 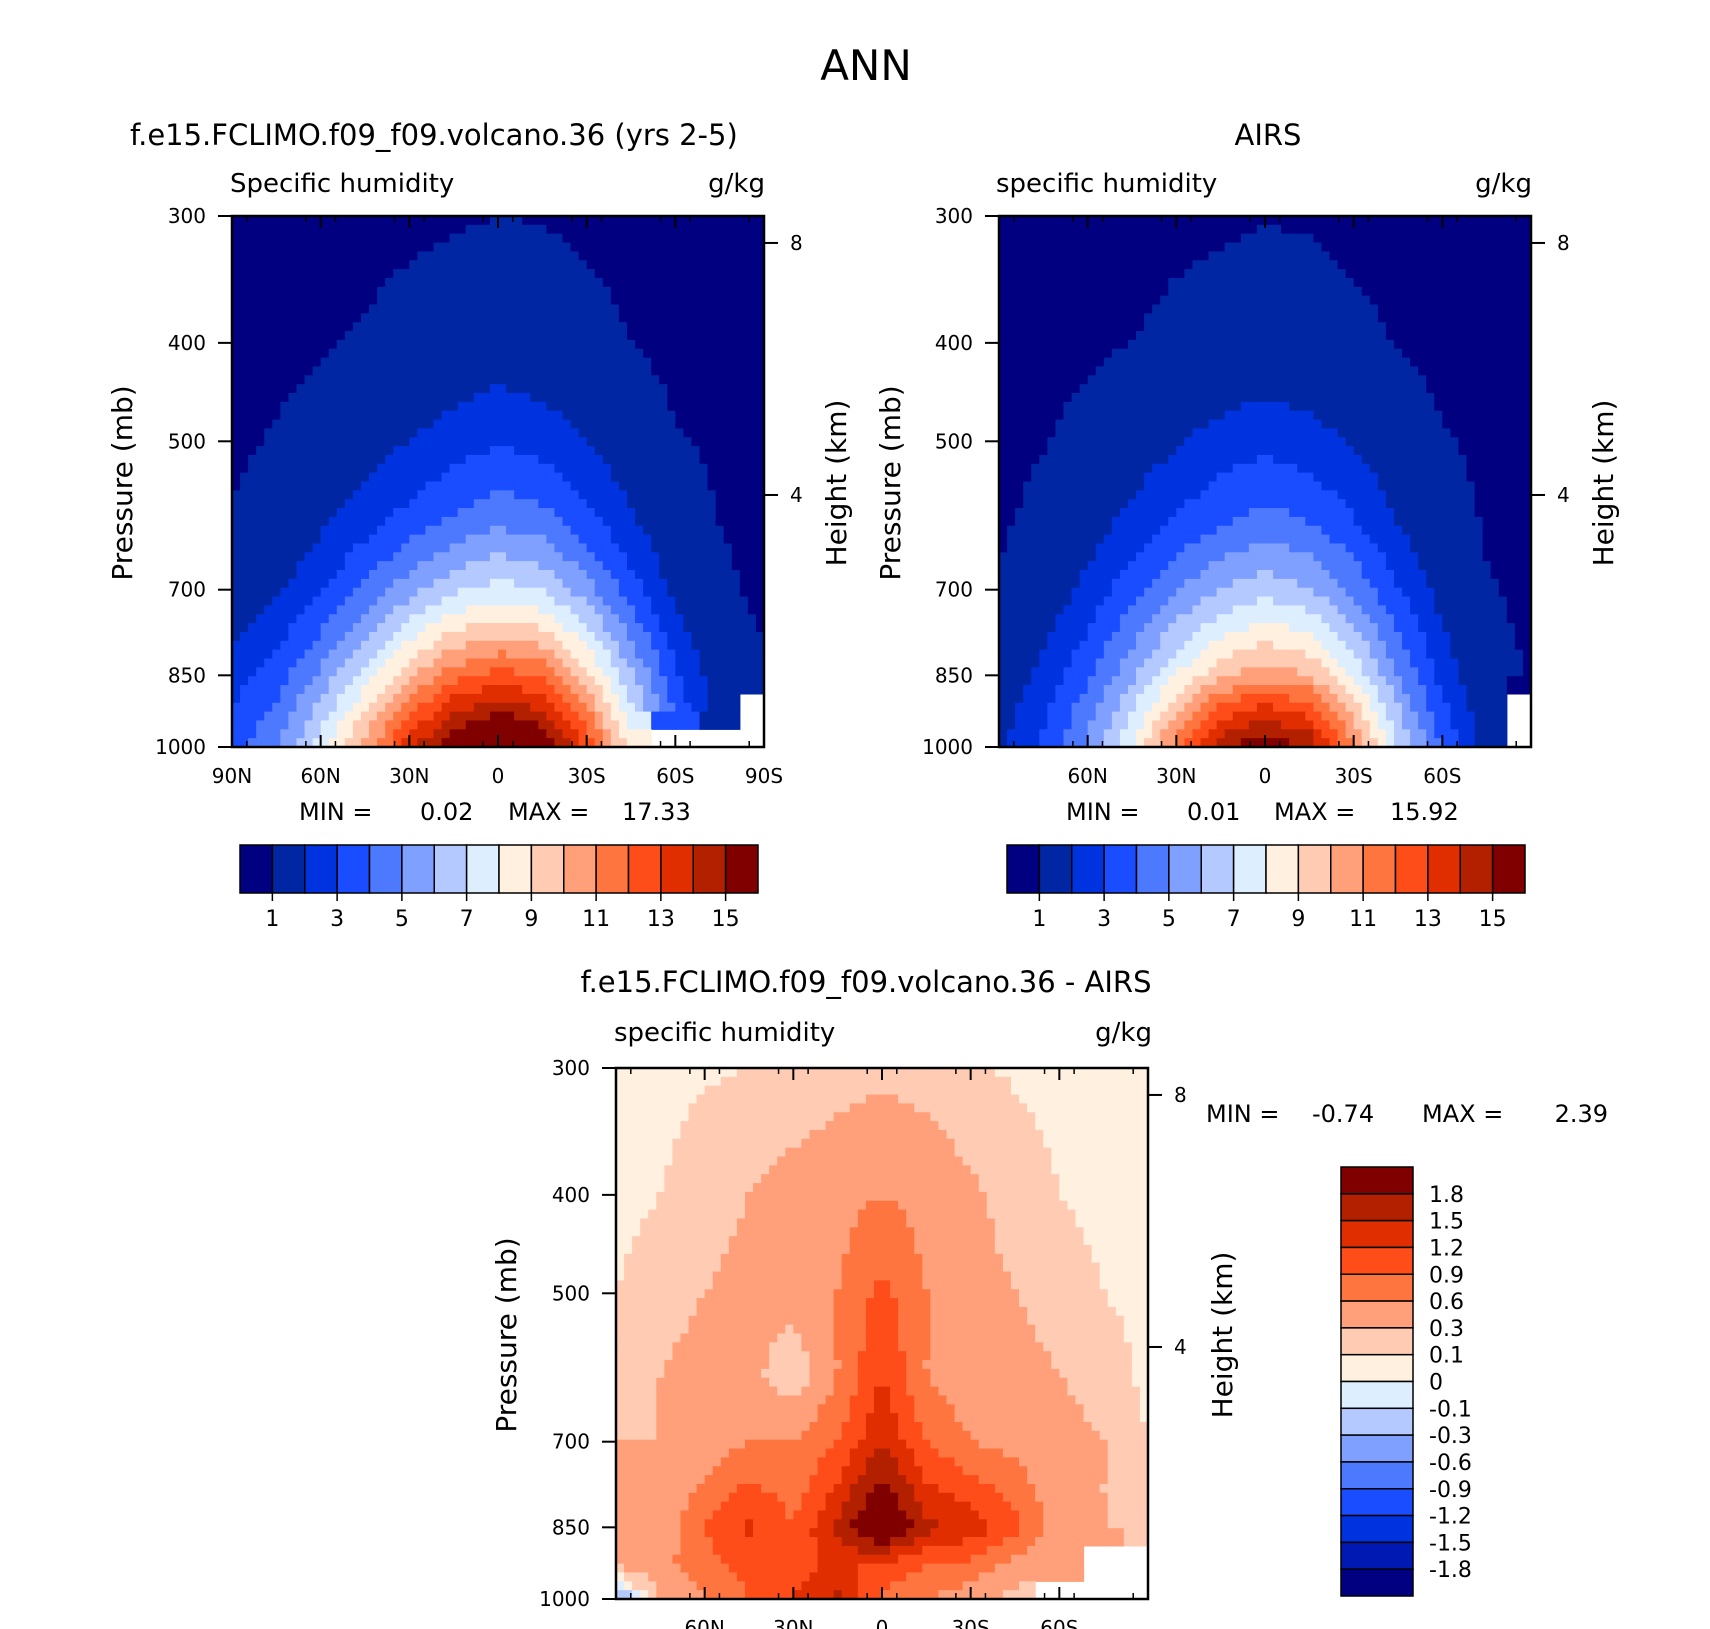 I want to click on colorbar-label: 7, so click(x=467, y=919).